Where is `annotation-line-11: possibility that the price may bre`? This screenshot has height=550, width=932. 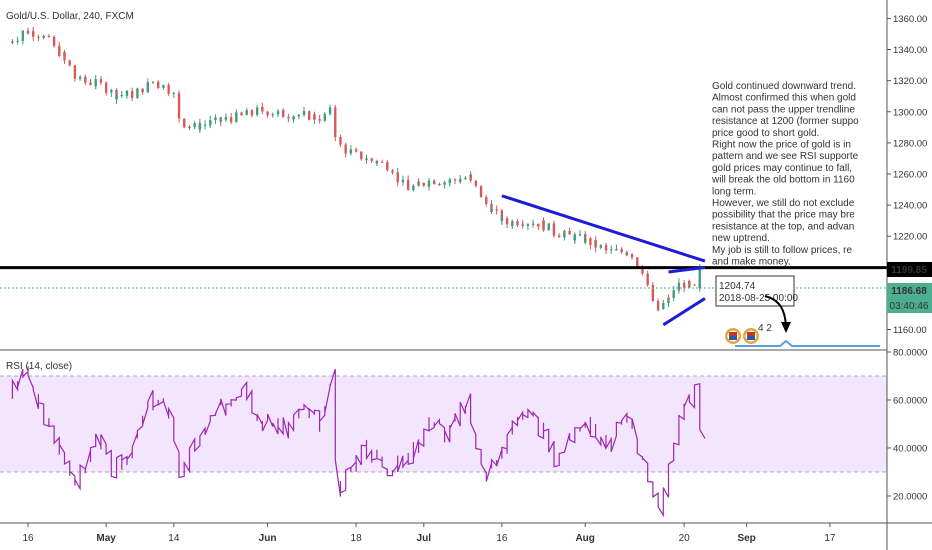 annotation-line-11: possibility that the price may bre is located at coordinates (783, 215).